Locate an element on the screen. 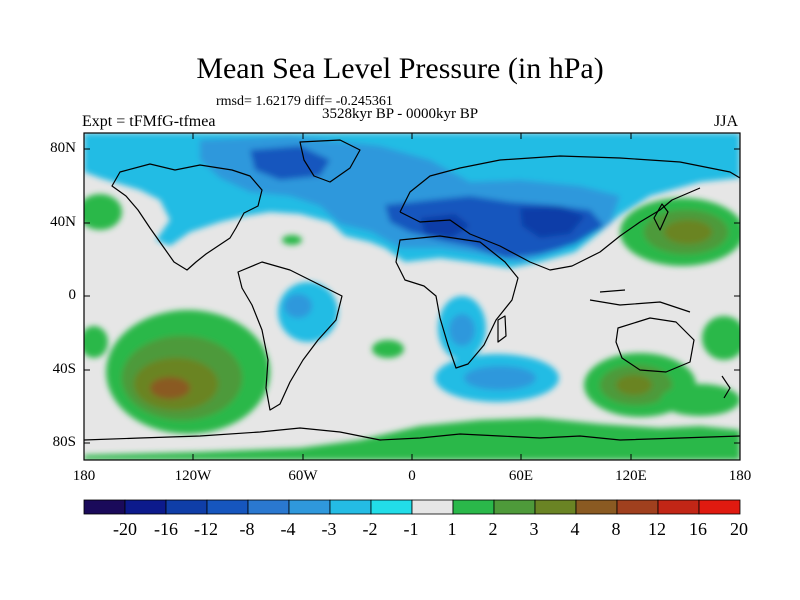 The image size is (800, 600). coast-japan is located at coordinates (661, 217).